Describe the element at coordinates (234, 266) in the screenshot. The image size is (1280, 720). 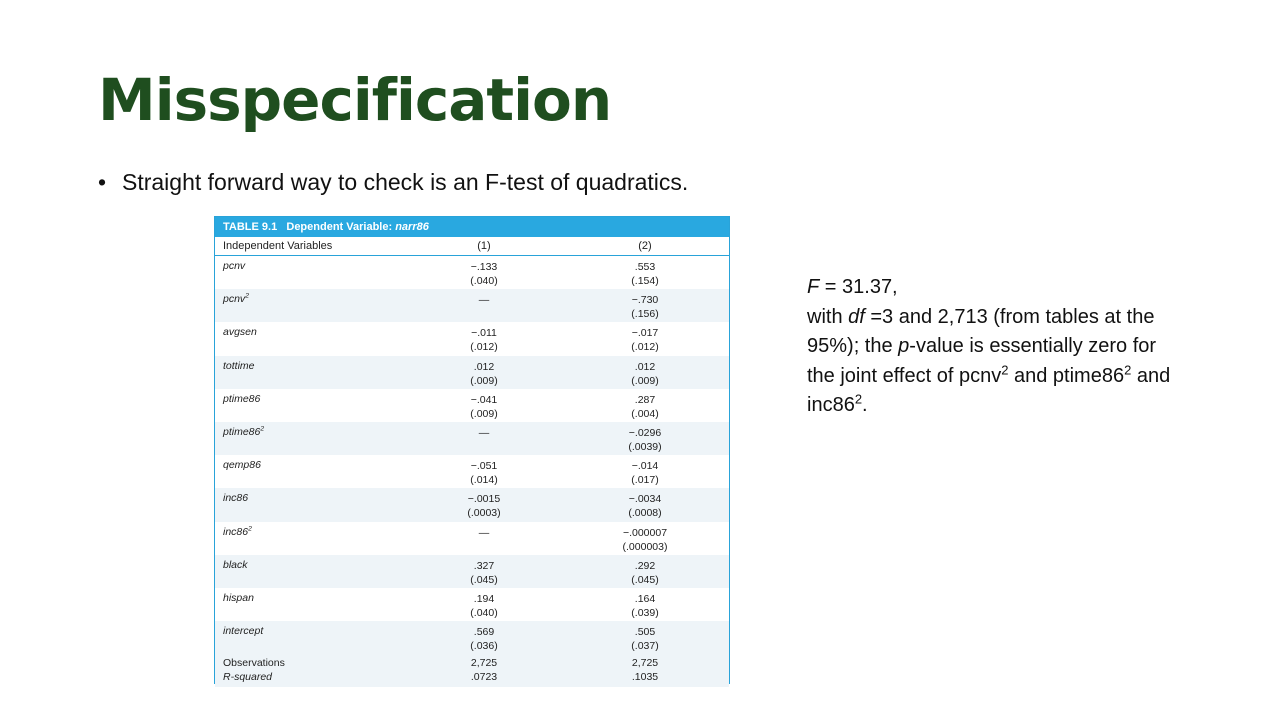
I see `row-variable: pcnv` at that location.